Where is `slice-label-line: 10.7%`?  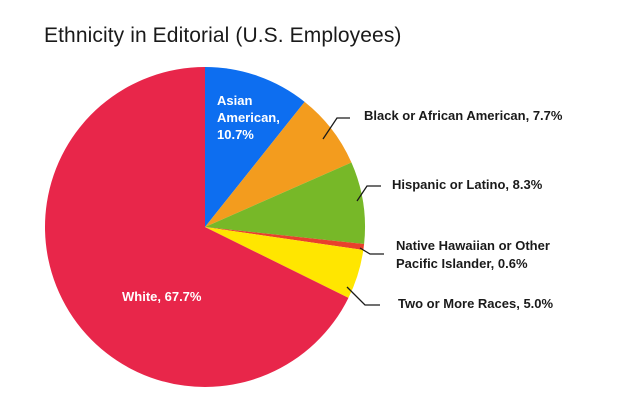 slice-label-line: 10.7% is located at coordinates (235, 134).